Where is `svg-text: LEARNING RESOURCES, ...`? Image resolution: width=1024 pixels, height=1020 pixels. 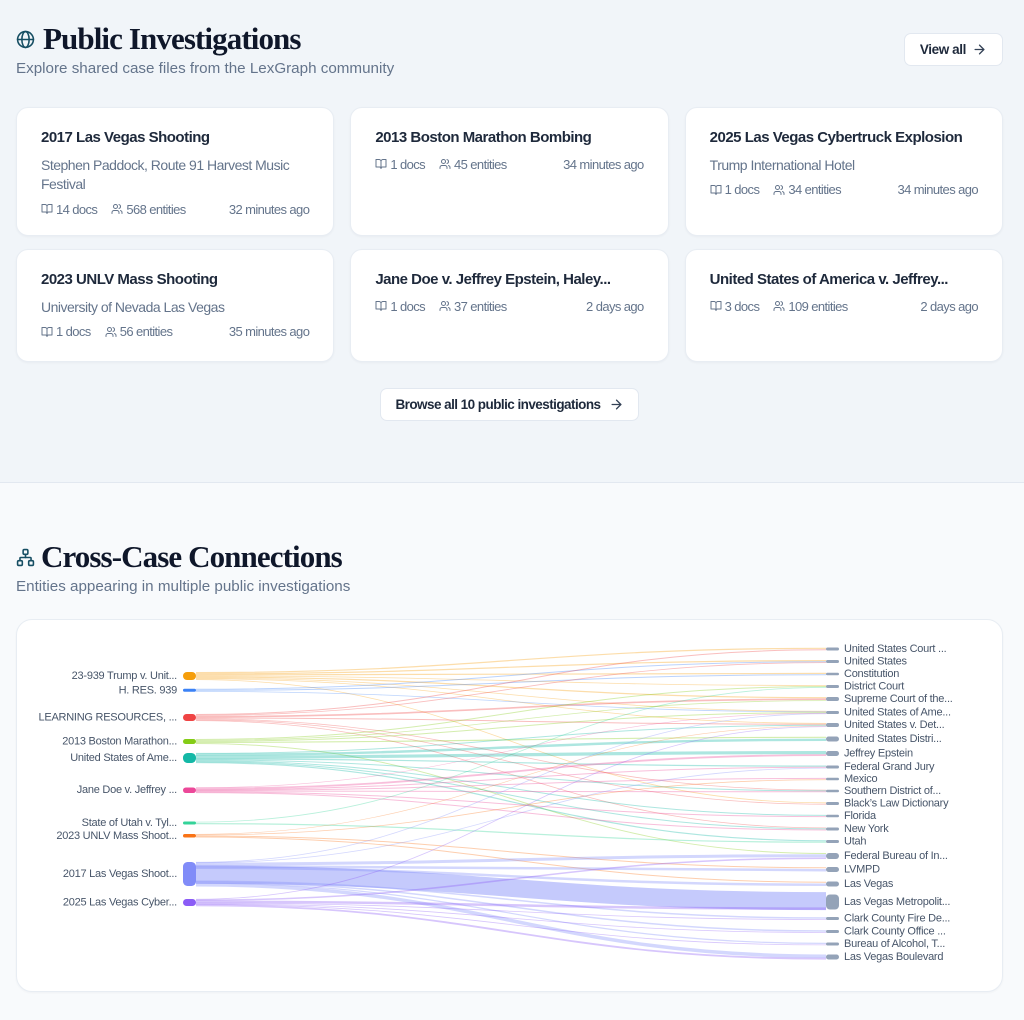
svg-text: LEARNING RESOURCES, ... is located at coordinates (107, 718).